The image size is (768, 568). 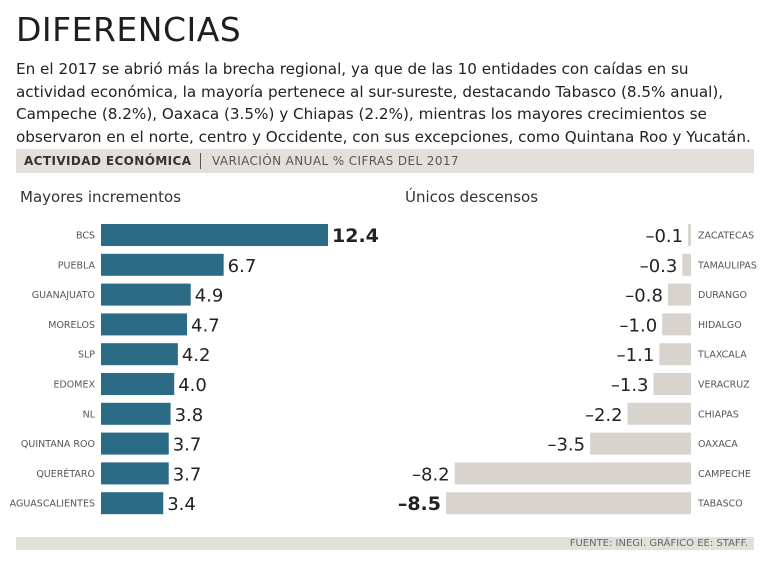 What do you see at coordinates (659, 266) in the screenshot?
I see `data-label: –0.3` at bounding box center [659, 266].